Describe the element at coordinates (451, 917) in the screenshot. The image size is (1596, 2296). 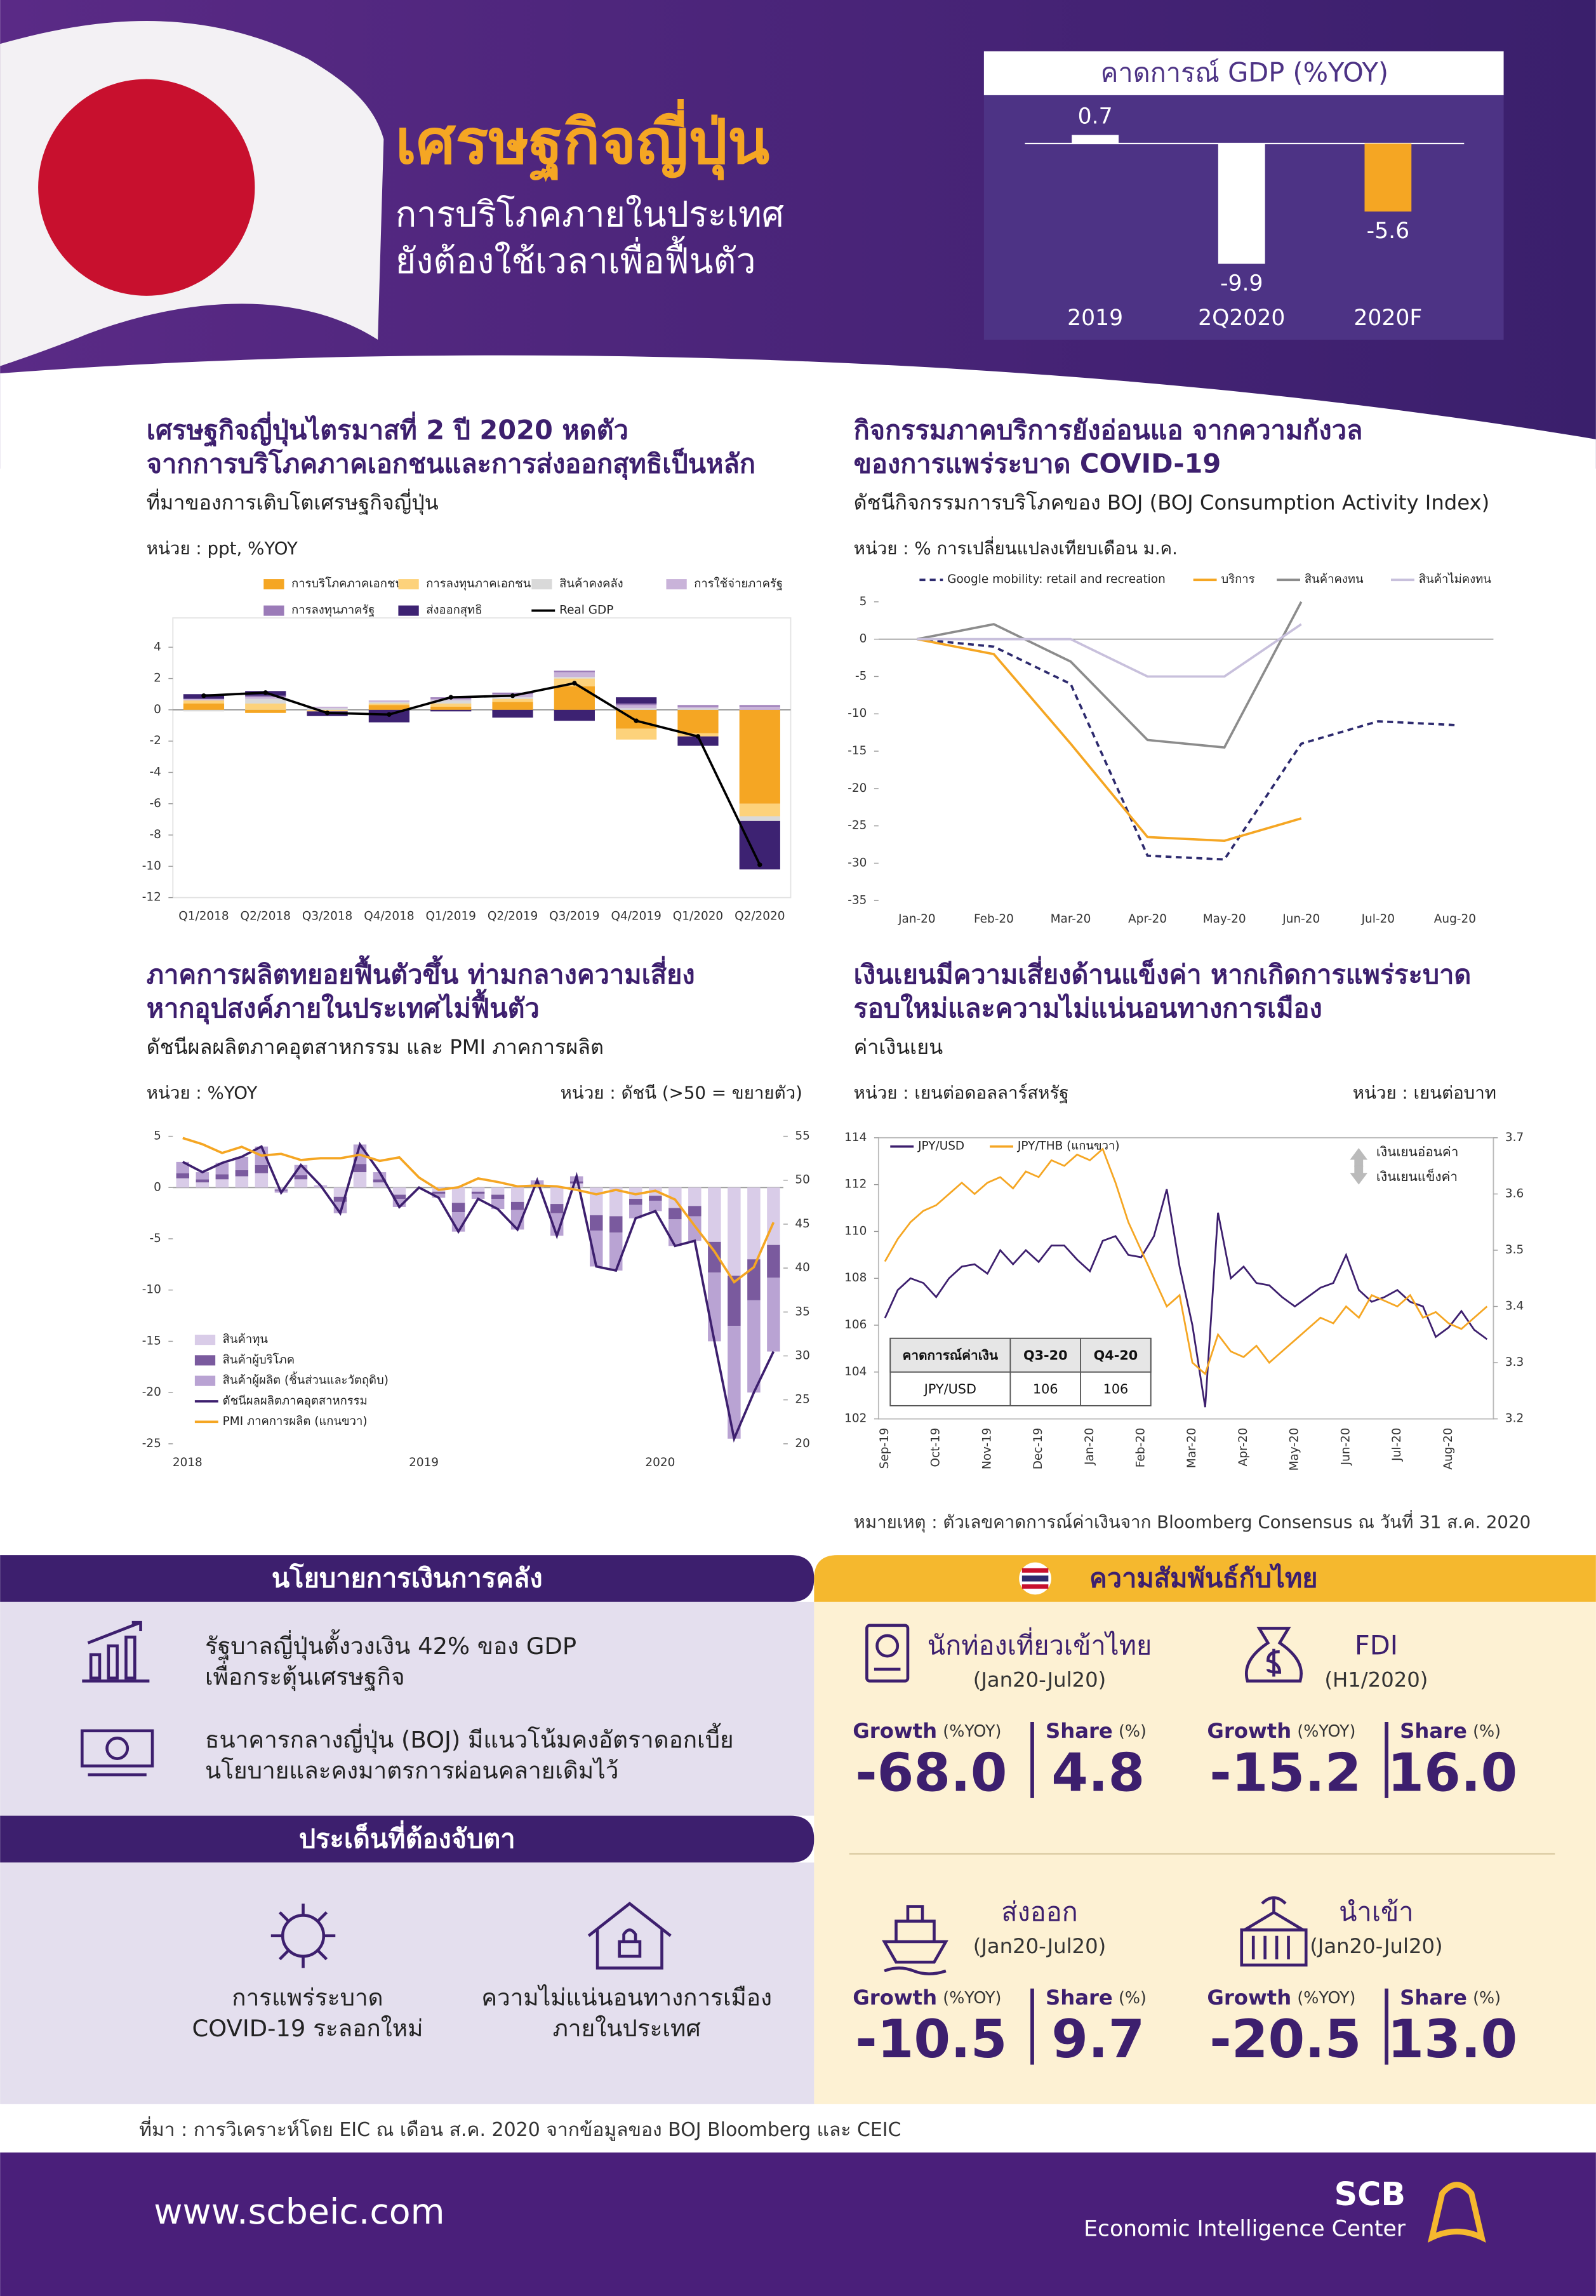
I see `x-tick-label: Q1/2019` at that location.